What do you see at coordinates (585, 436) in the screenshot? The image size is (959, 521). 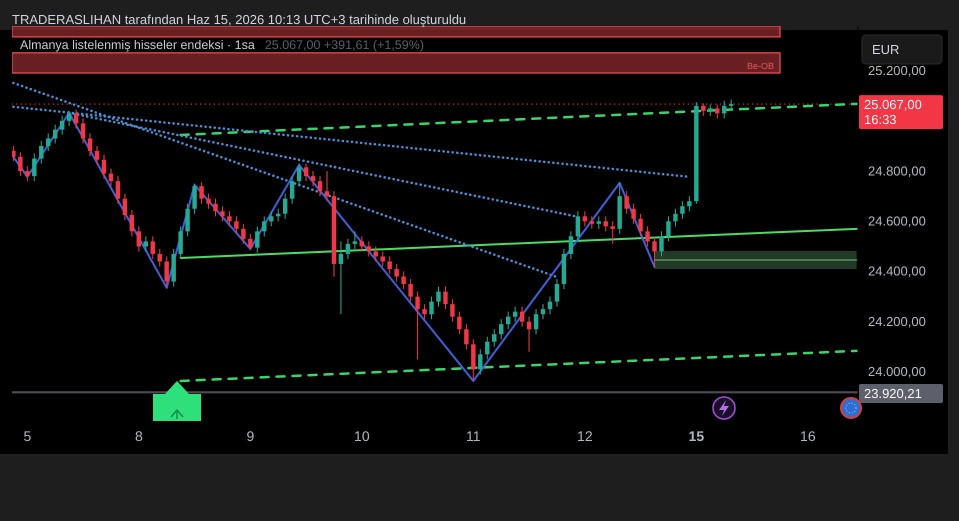 I see `x-tick-label: 12` at bounding box center [585, 436].